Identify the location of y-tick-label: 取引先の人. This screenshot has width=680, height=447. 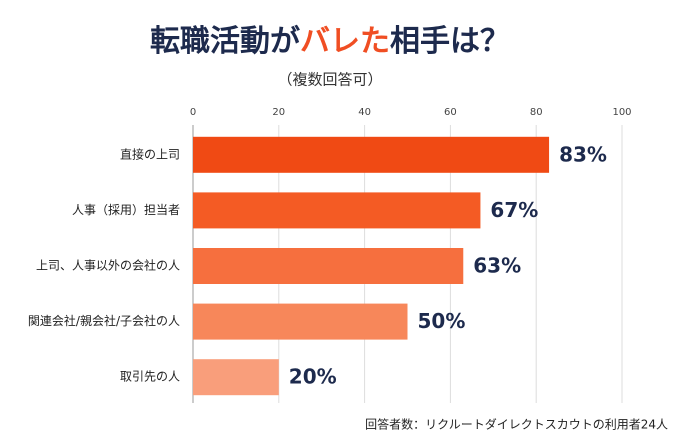
(150, 377).